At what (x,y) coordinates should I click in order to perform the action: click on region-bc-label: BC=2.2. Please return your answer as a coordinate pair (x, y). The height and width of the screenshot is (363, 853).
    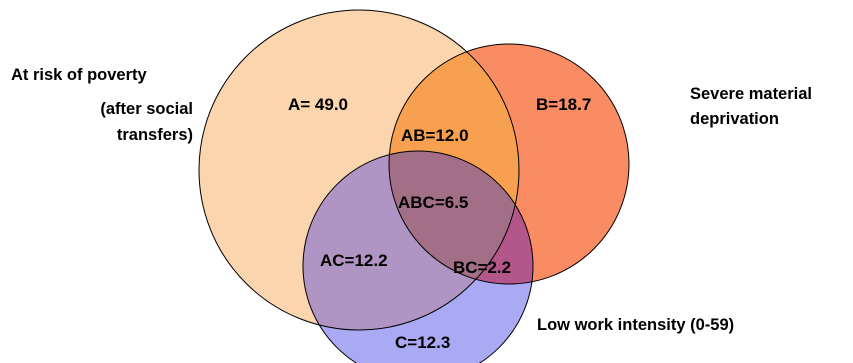
    Looking at the image, I should click on (482, 267).